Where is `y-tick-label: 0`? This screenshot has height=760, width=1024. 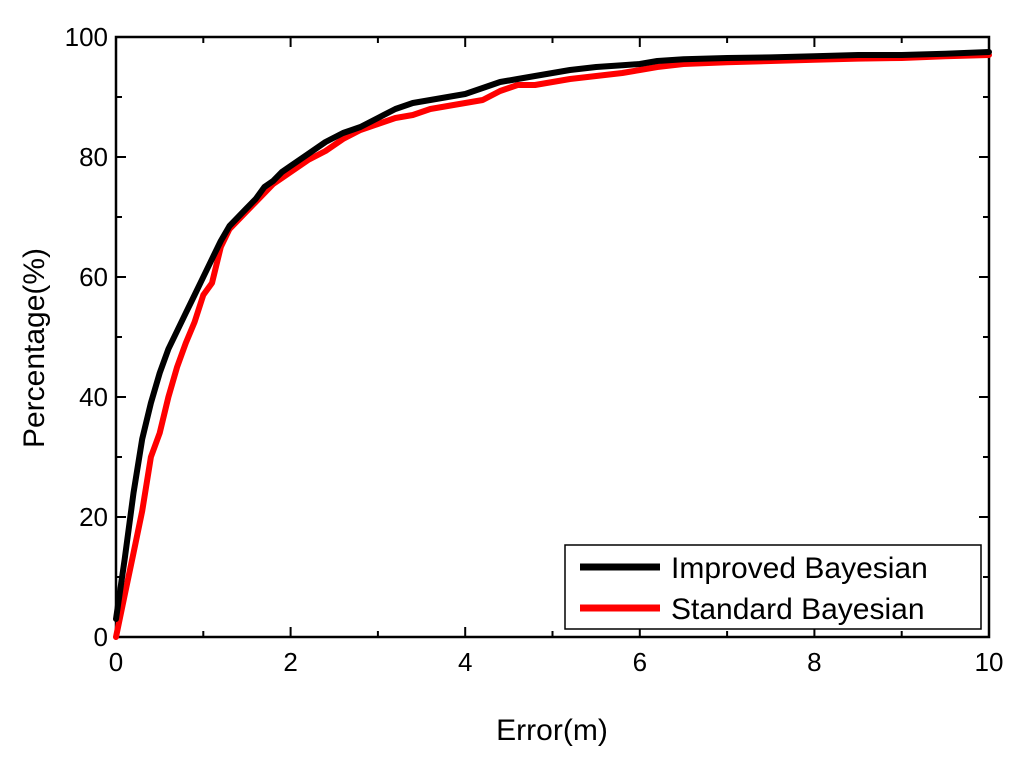
y-tick-label: 0 is located at coordinates (101, 637).